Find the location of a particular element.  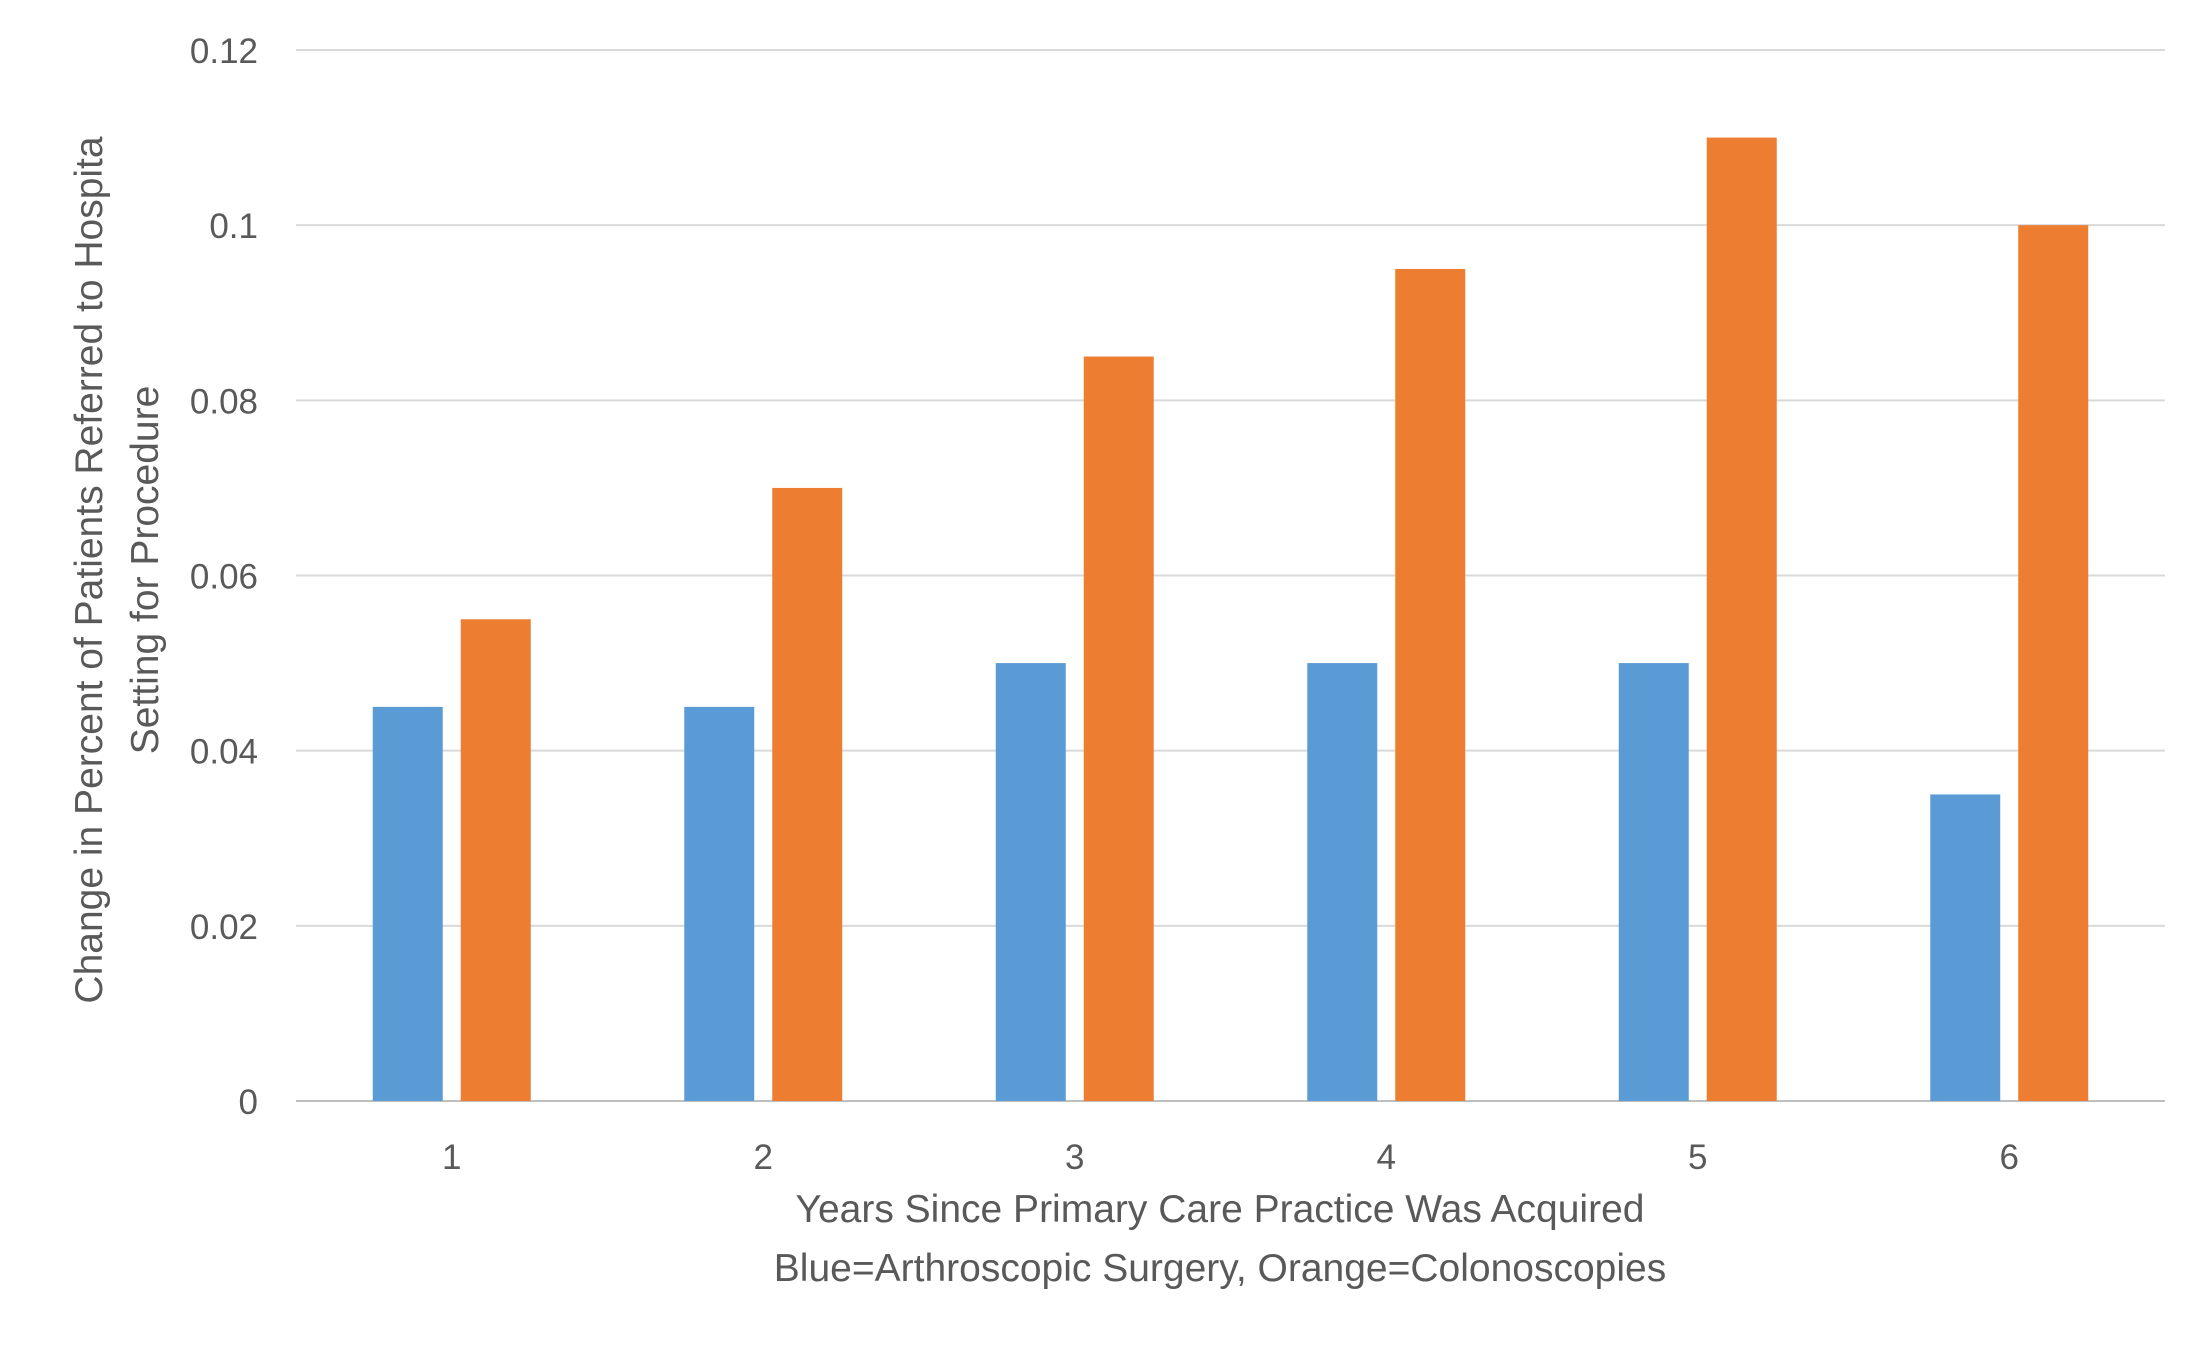

y-tick-label: 0 is located at coordinates (248, 1102).